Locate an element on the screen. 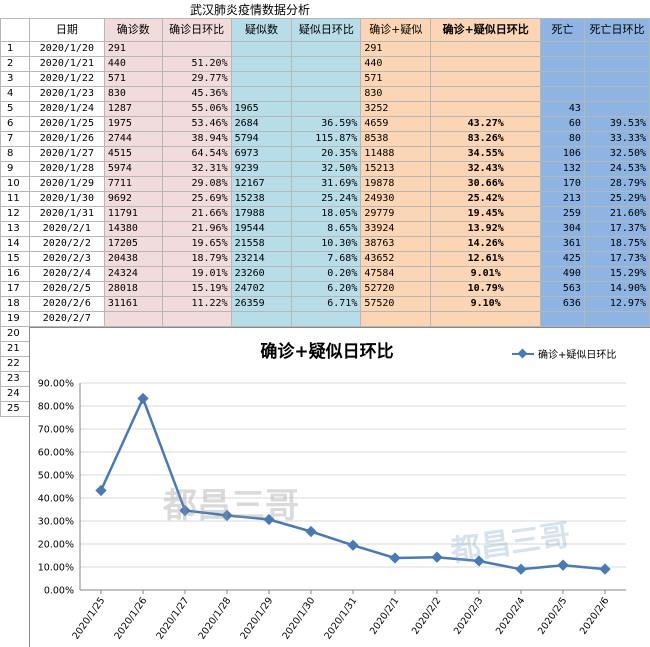  table-cell: 425 is located at coordinates (562, 259).